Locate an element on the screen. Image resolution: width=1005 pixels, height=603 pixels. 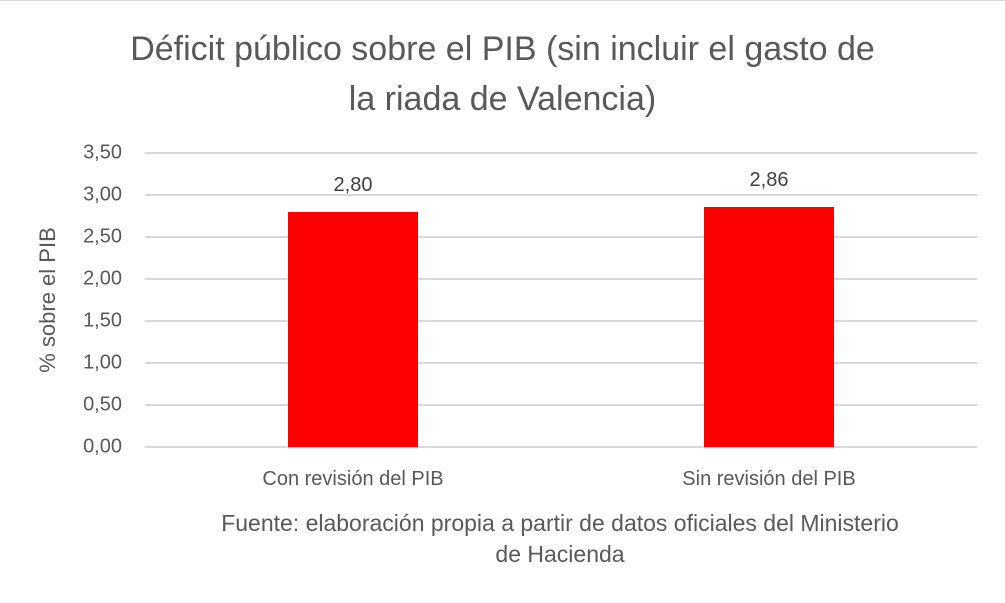
x-category-label: Con revisión del PIB is located at coordinates (353, 479).